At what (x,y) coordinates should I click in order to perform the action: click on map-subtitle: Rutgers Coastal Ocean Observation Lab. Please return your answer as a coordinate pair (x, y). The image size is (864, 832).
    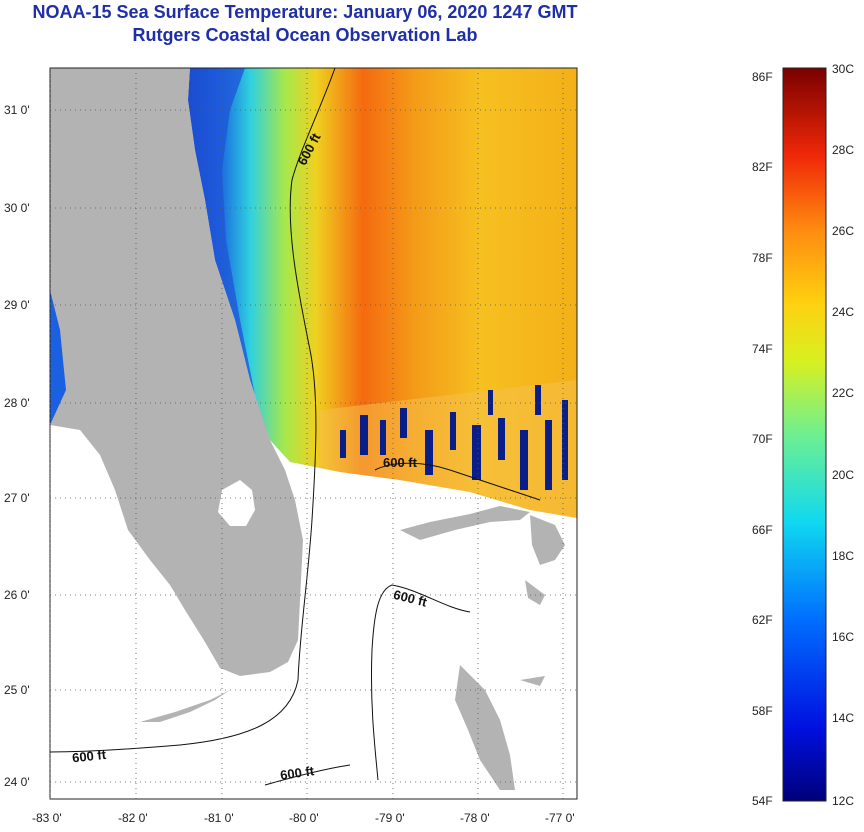
    Looking at the image, I should click on (305, 35).